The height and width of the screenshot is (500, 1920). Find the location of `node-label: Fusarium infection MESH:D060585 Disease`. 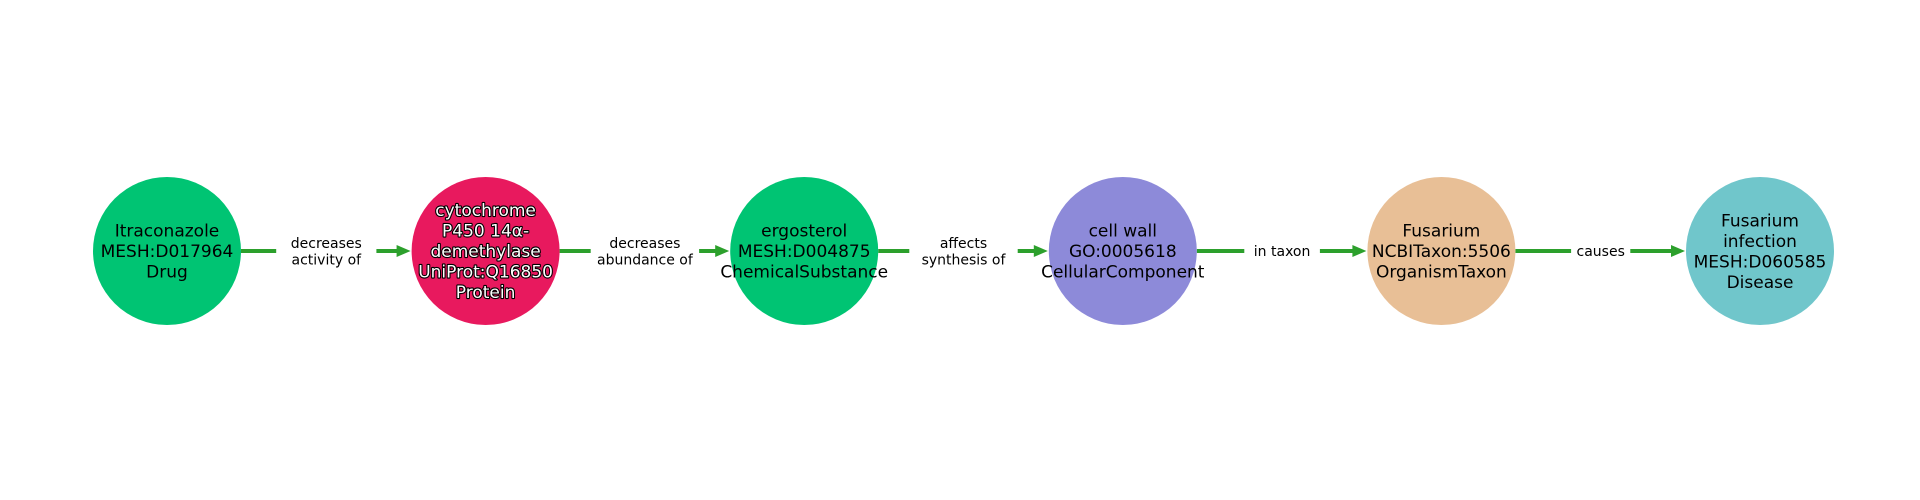

node-label: Fusarium infection MESH:D060585 Disease is located at coordinates (1760, 252).